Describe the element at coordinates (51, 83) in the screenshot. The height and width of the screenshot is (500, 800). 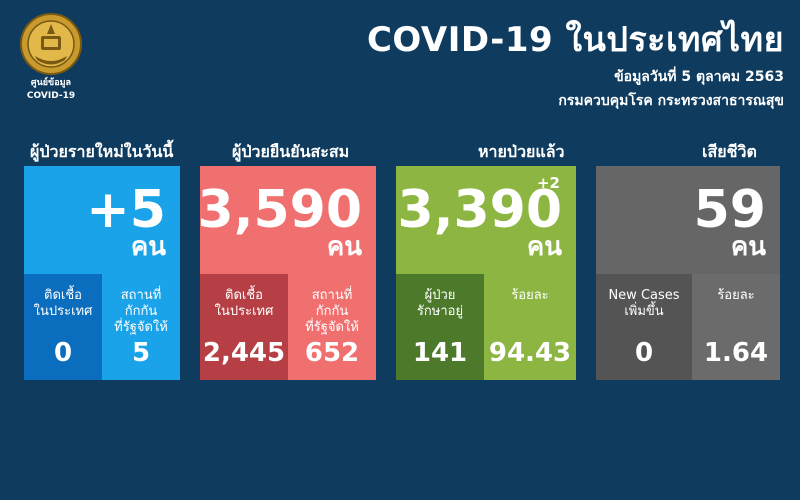
I see `seal-caption-line1: ศูนย์ข้อมูล` at that location.